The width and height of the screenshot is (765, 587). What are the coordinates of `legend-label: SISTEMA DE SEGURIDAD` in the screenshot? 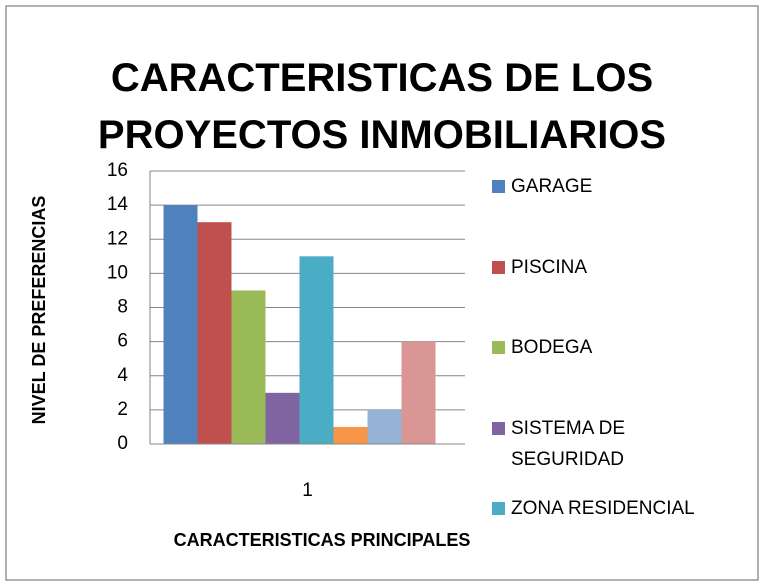 It's located at (568, 443).